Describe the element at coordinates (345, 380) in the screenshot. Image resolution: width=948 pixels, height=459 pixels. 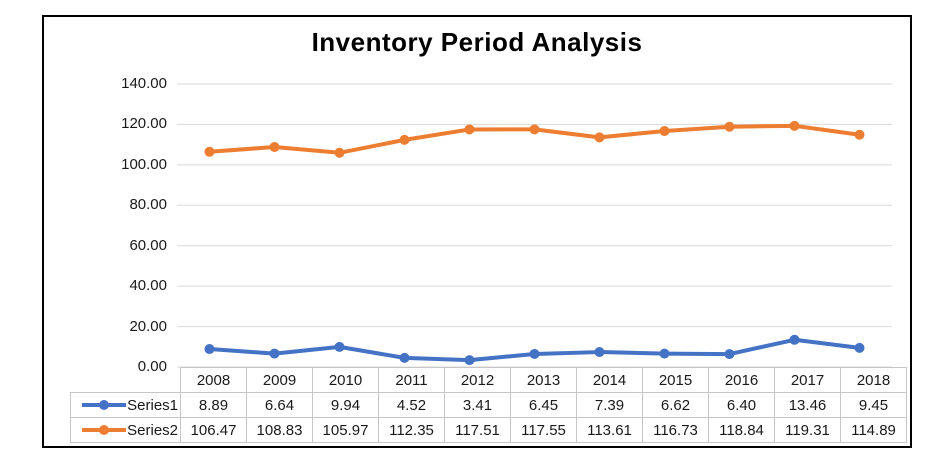
I see `year-header-cell: 2010` at that location.